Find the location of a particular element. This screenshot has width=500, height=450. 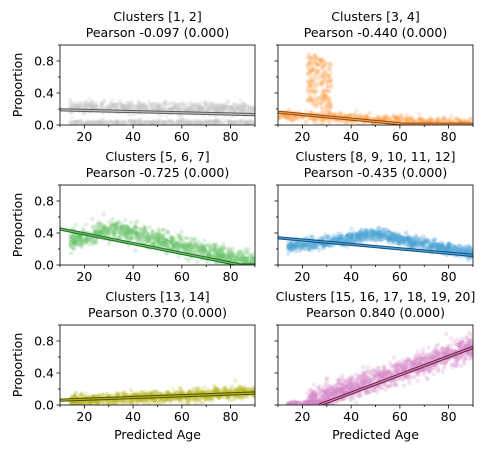

subplot-title: Clusters [3, 4] is located at coordinates (375, 16).